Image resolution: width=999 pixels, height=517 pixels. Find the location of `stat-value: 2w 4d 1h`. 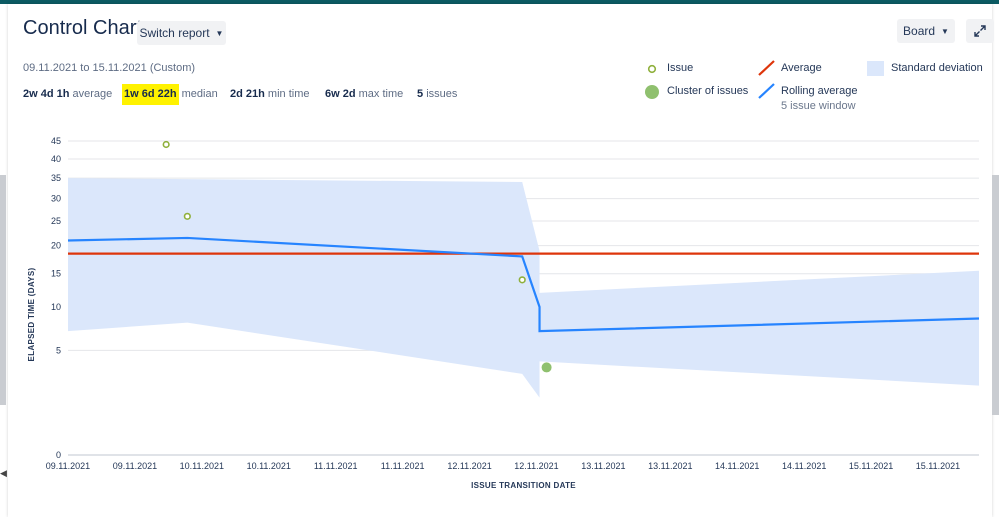

stat-value: 2w 4d 1h is located at coordinates (46, 94).